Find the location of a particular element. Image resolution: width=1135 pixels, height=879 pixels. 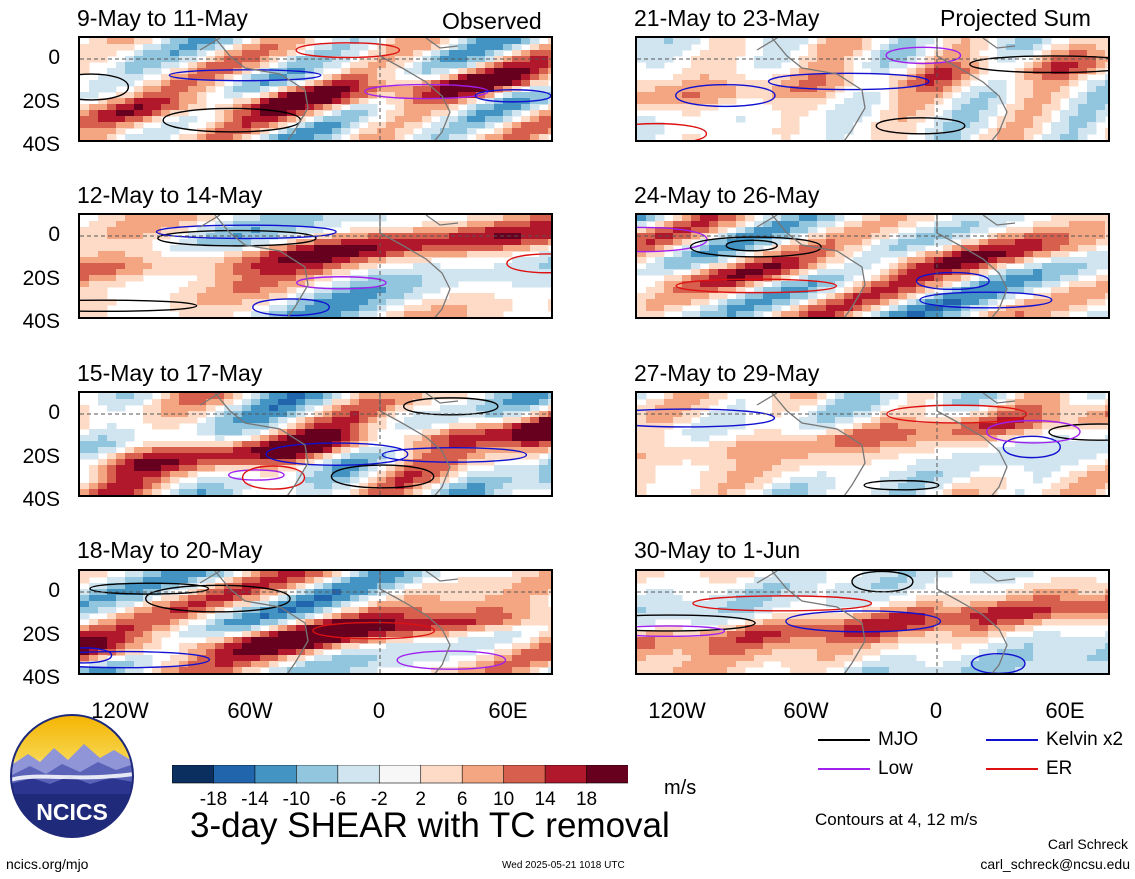

colorbar-tick-label: -18 is located at coordinates (213, 799).